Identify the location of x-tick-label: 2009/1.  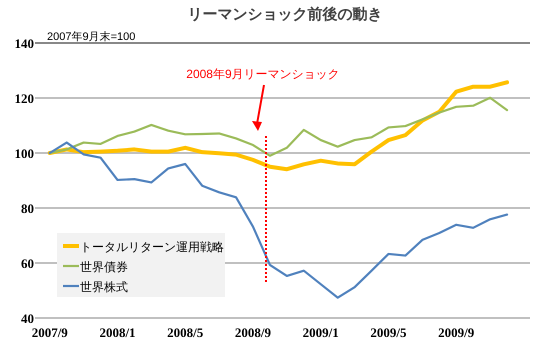
(320, 332).